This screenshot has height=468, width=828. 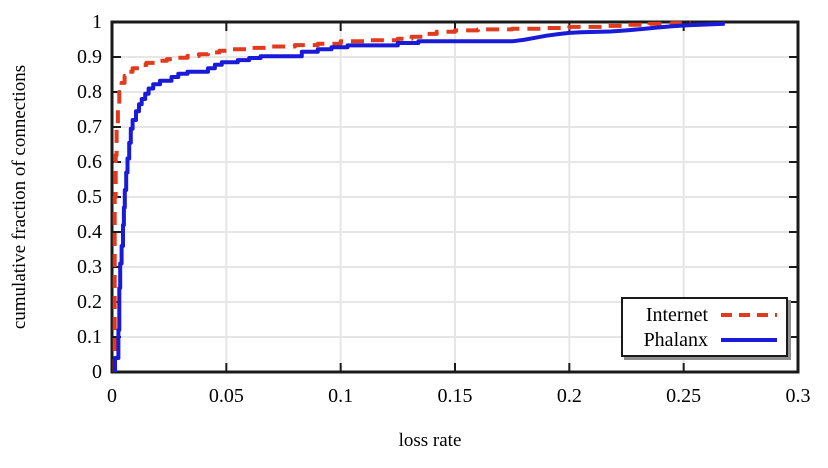 I want to click on x-tick-label: 0, so click(x=112, y=396).